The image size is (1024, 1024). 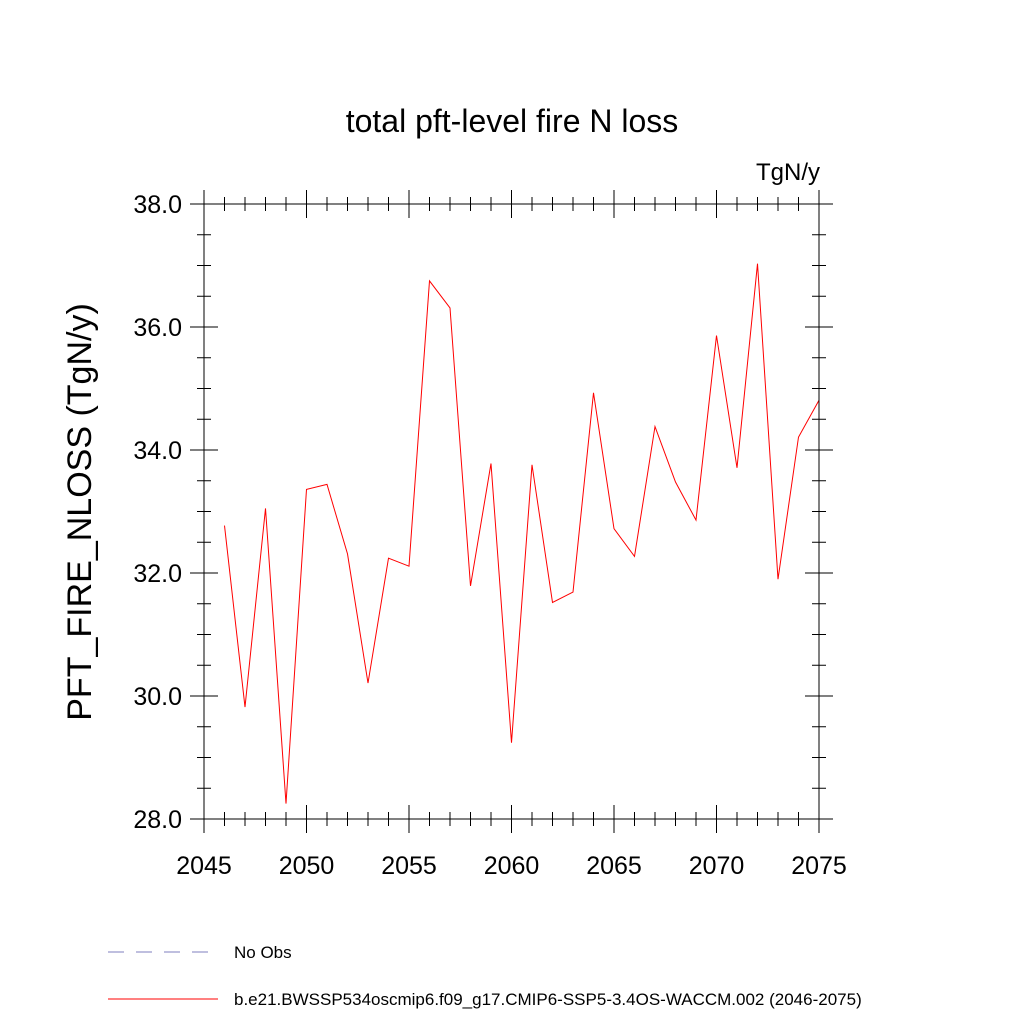 I want to click on y-tick-label: 34.0, so click(x=157, y=451).